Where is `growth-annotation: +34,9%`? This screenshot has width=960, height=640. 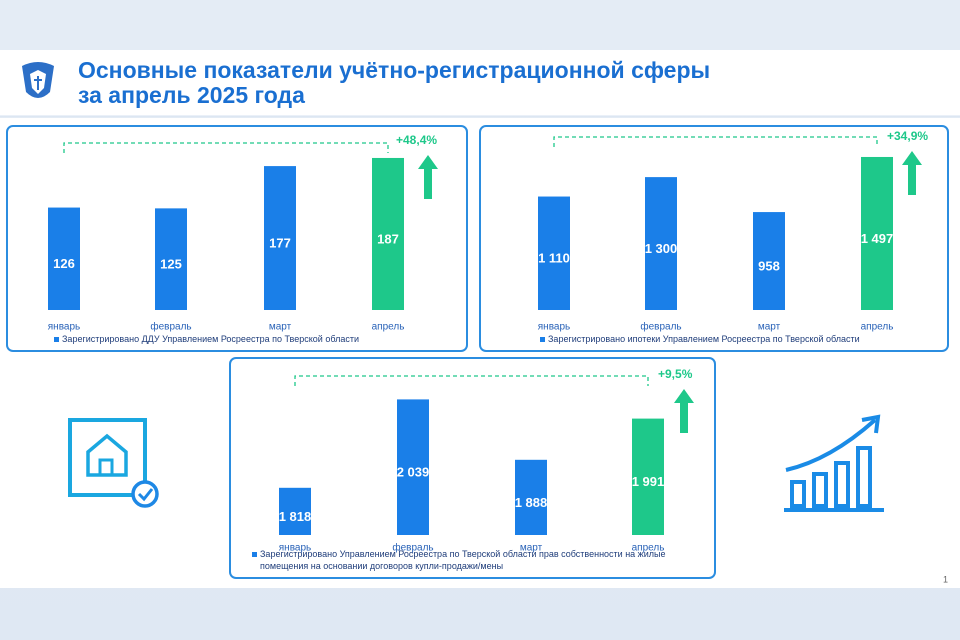
growth-annotation: +34,9% is located at coordinates (907, 136).